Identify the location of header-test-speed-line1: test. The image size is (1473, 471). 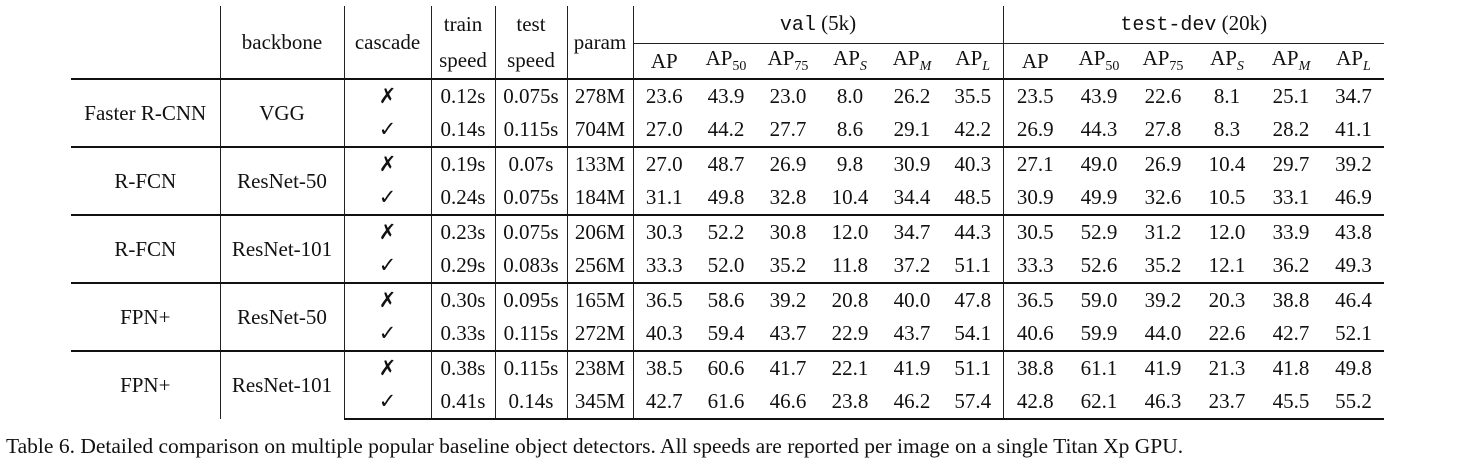
(530, 25).